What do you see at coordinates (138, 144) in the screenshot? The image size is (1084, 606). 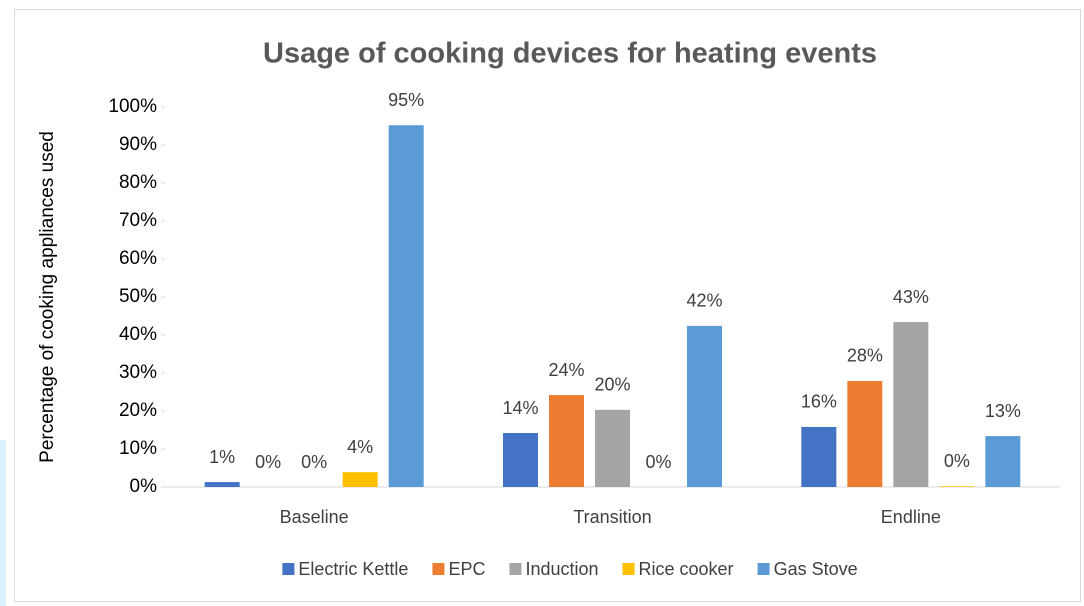 I see `y-tick-label: 90%` at bounding box center [138, 144].